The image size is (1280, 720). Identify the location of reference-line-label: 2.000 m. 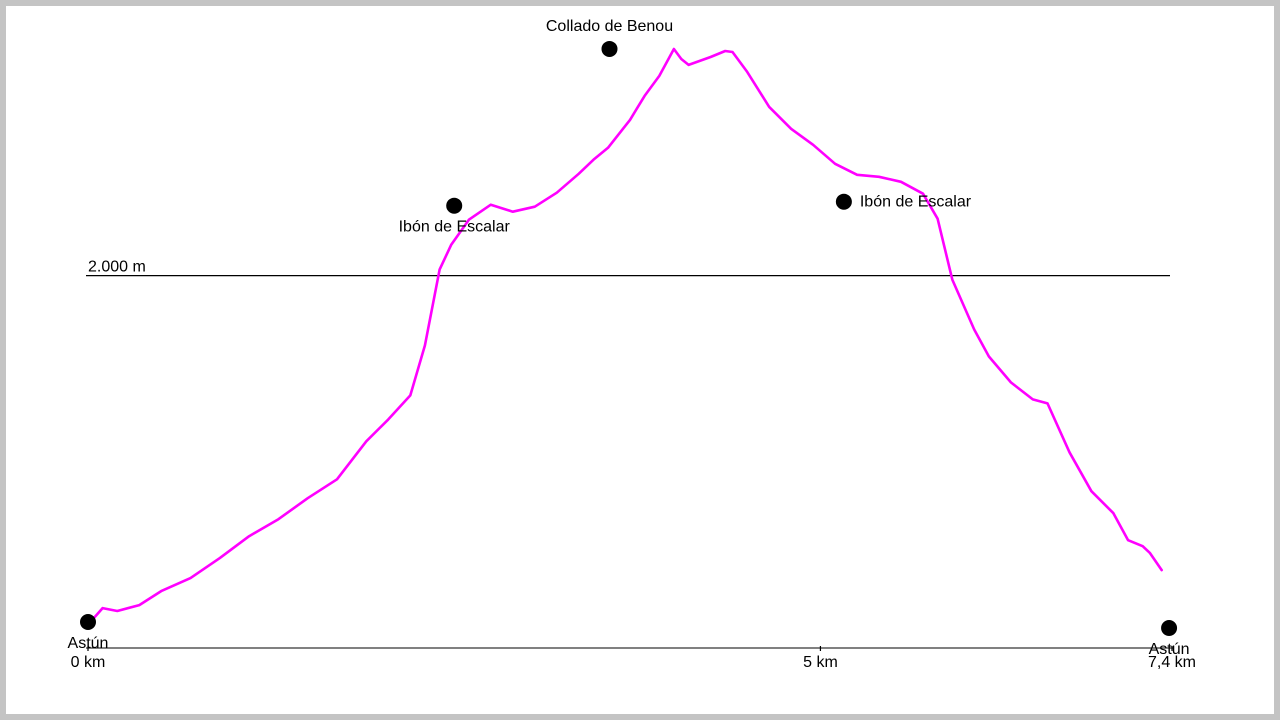
(117, 267).